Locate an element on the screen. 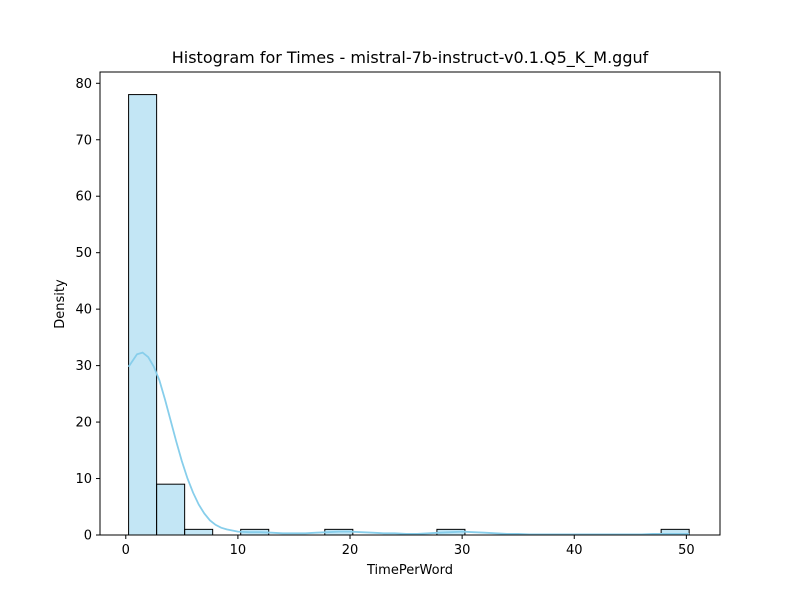 The height and width of the screenshot is (600, 800). y-axis-label: Density is located at coordinates (60, 304).